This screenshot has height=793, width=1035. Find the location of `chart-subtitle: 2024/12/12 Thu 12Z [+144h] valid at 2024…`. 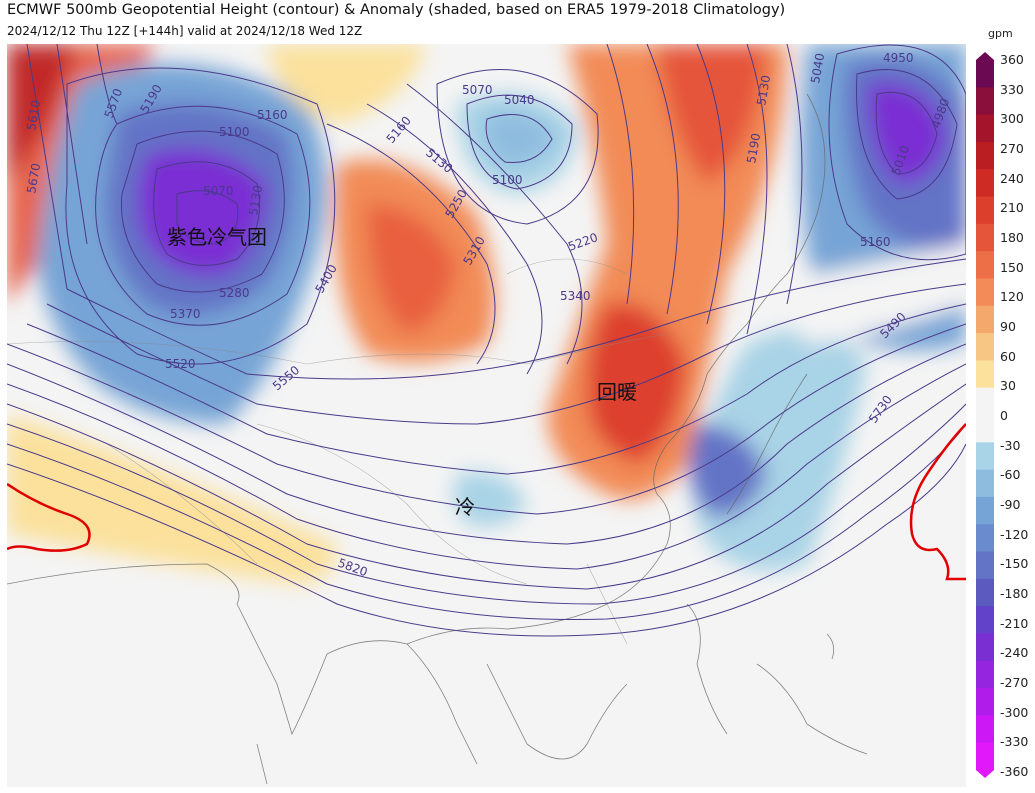

chart-subtitle: 2024/12/12 Thu 12Z [+144h] valid at 2024… is located at coordinates (185, 31).